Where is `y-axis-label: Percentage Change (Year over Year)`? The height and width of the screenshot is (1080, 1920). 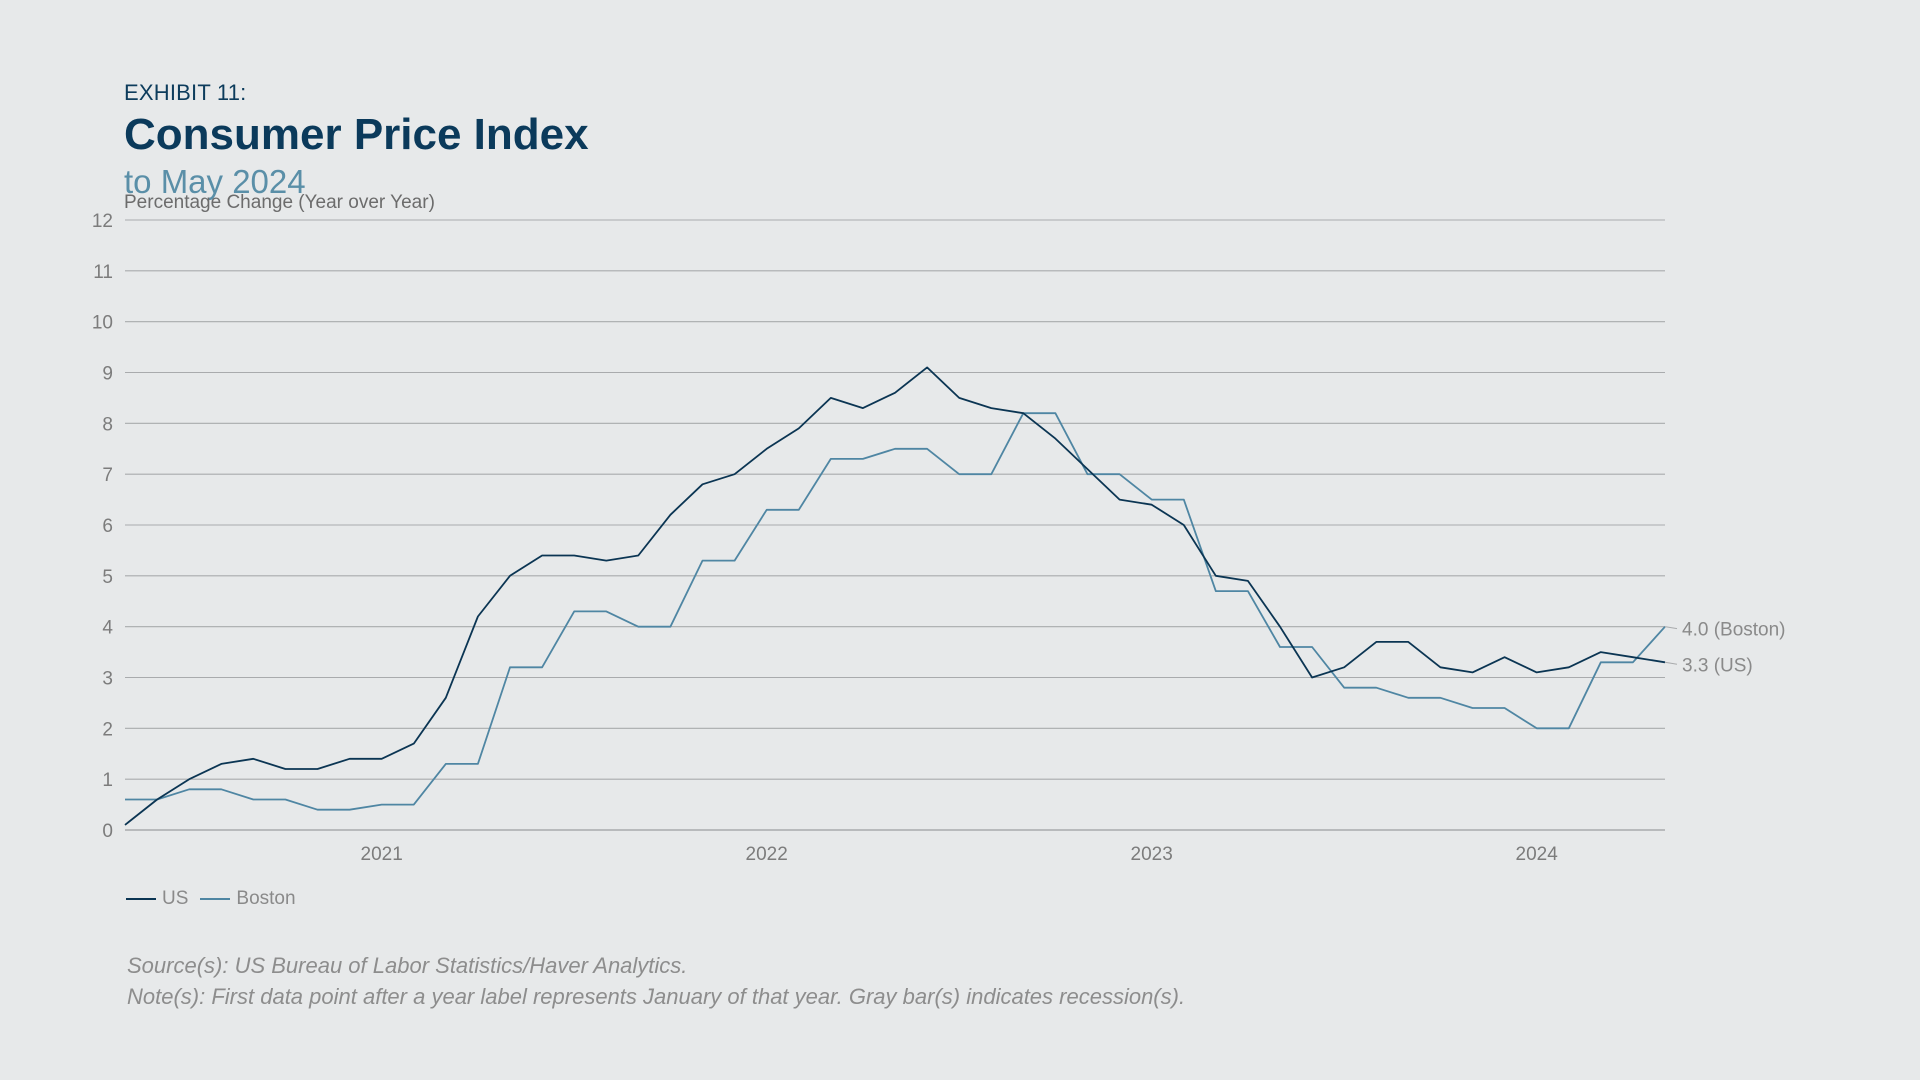 y-axis-label: Percentage Change (Year over Year) is located at coordinates (279, 202).